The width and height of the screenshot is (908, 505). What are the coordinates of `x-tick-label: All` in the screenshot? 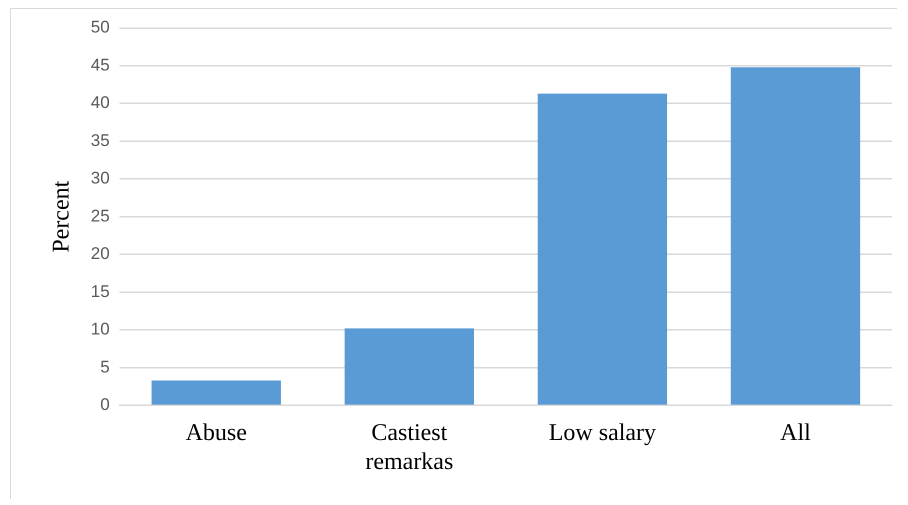 It's located at (796, 433).